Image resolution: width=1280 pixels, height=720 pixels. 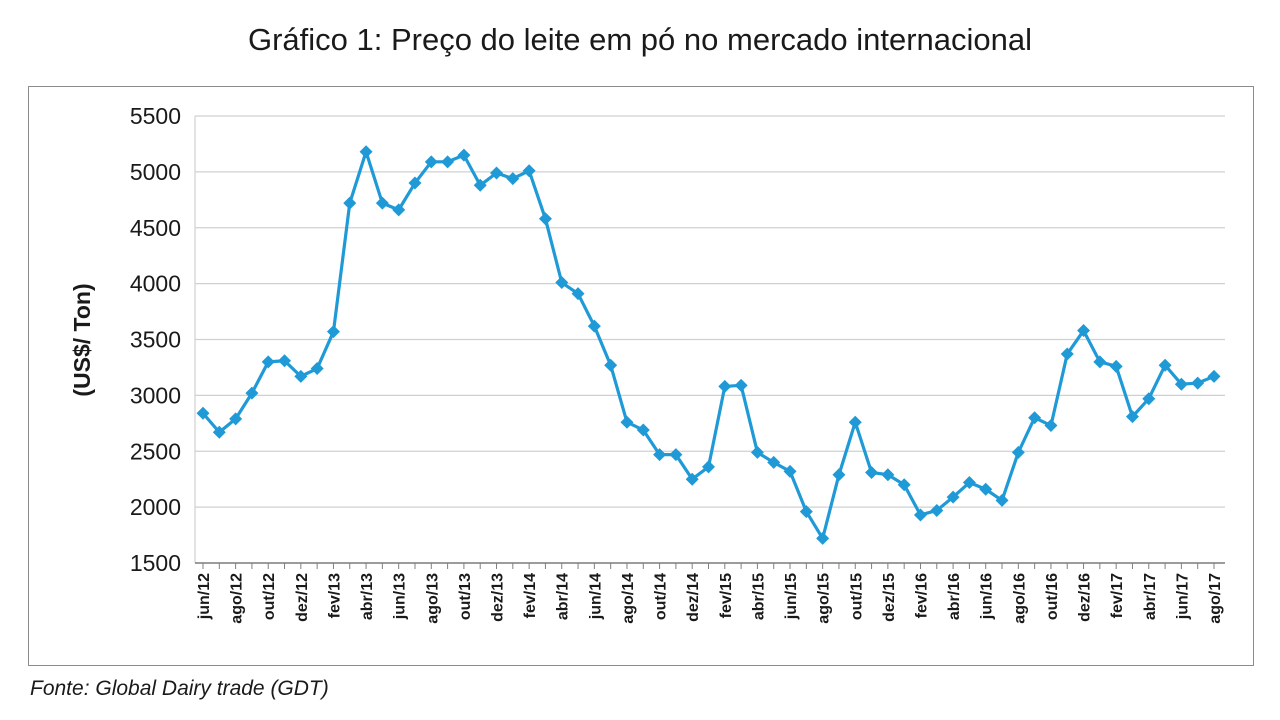 I want to click on x-tick-label: ago/14, so click(x=628, y=598).